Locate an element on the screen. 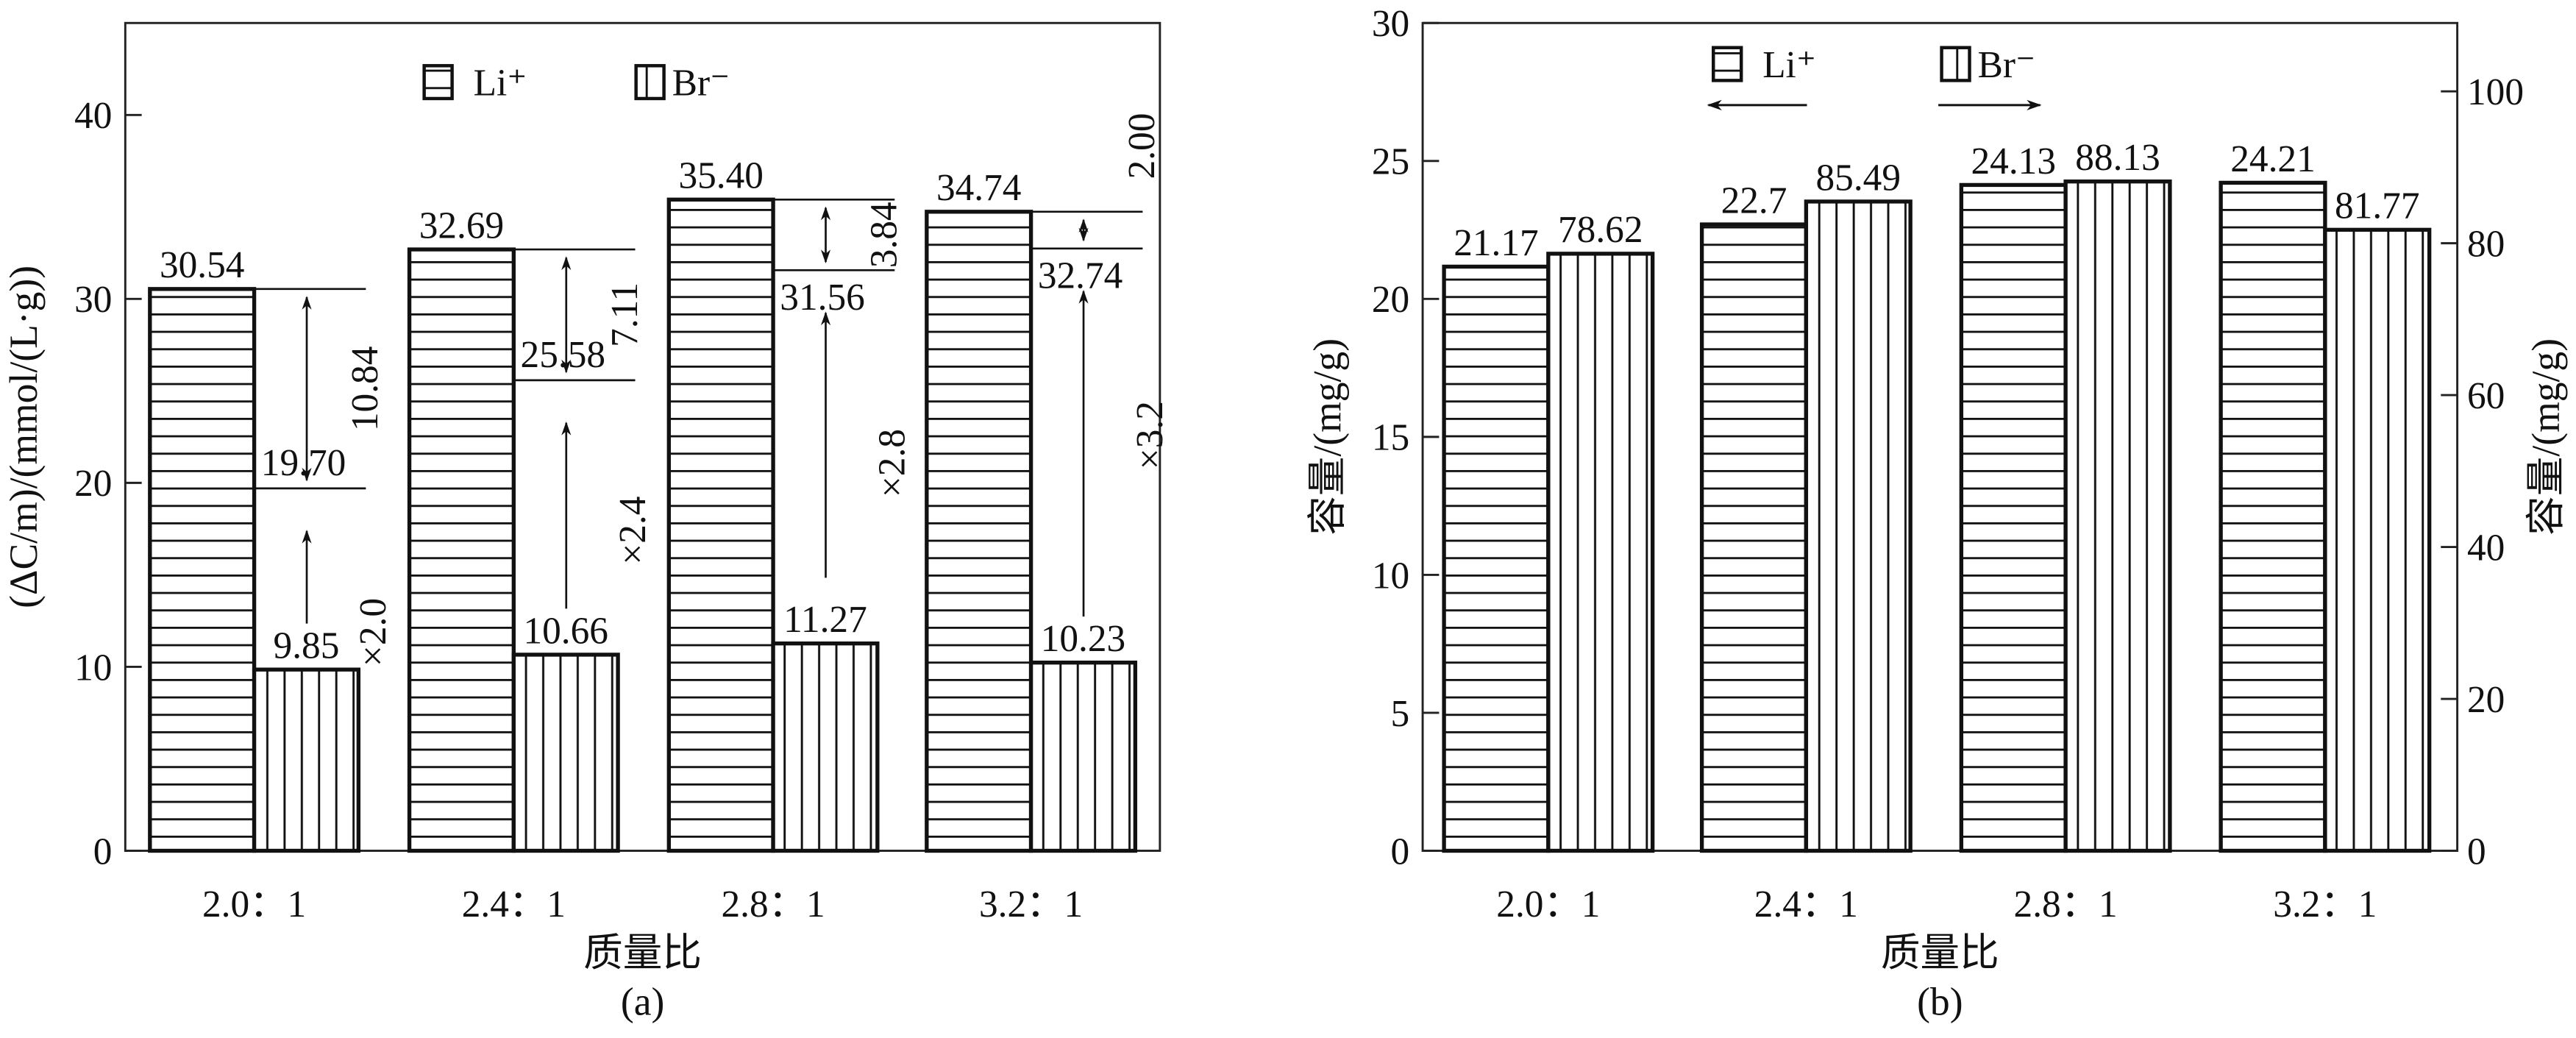  difference-label: 3.84 is located at coordinates (884, 235).